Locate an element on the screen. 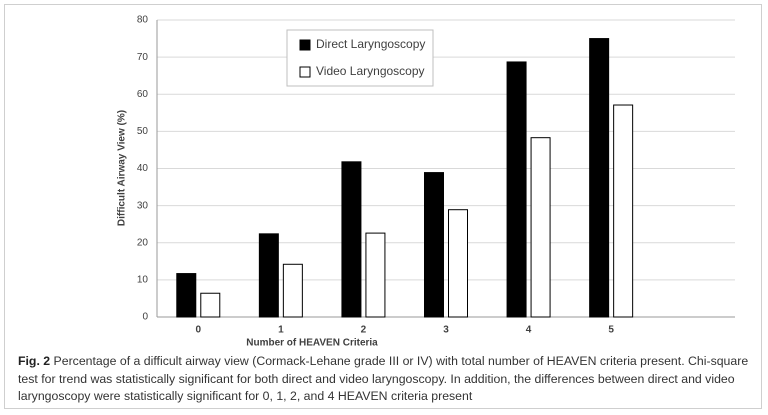  caption-label: Fig. 2 is located at coordinates (34, 361).